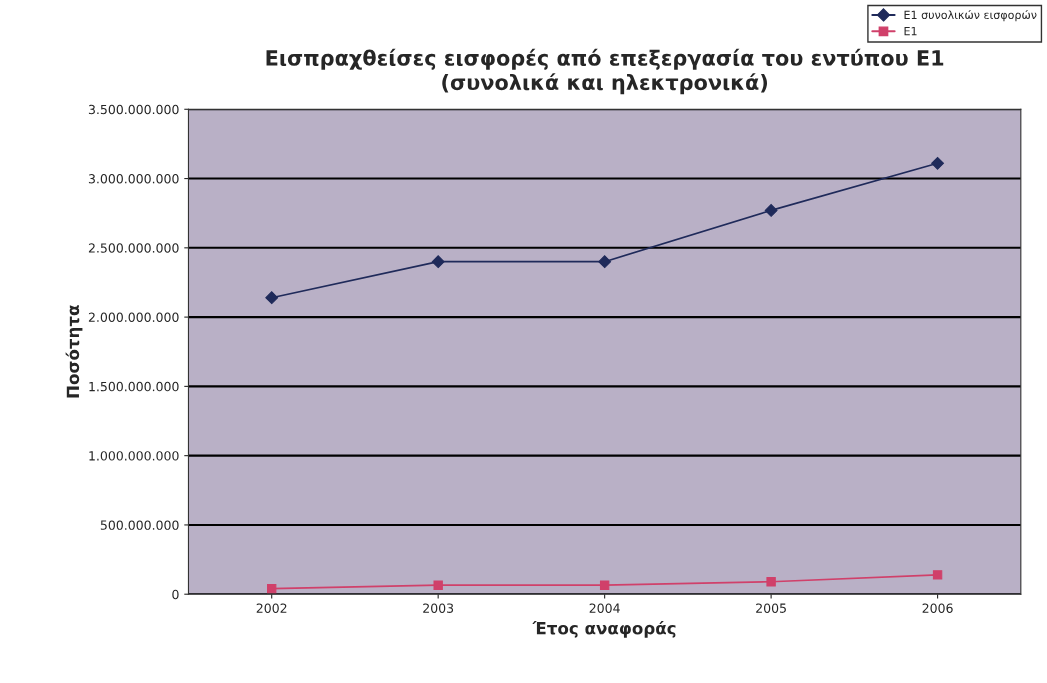 Image resolution: width=1047 pixels, height=683 pixels. I want to click on y-tick-label: 3.500.000.000, so click(133, 109).